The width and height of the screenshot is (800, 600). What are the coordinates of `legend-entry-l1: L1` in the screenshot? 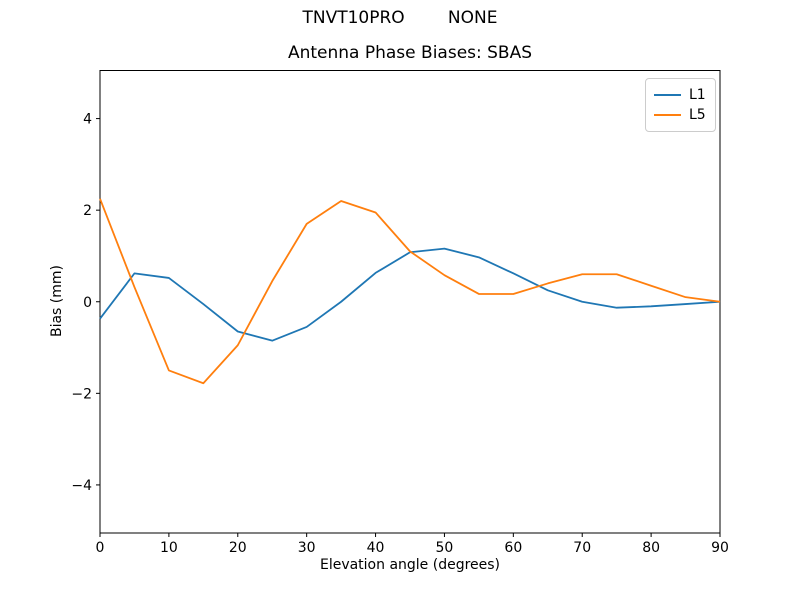 It's located at (680, 95).